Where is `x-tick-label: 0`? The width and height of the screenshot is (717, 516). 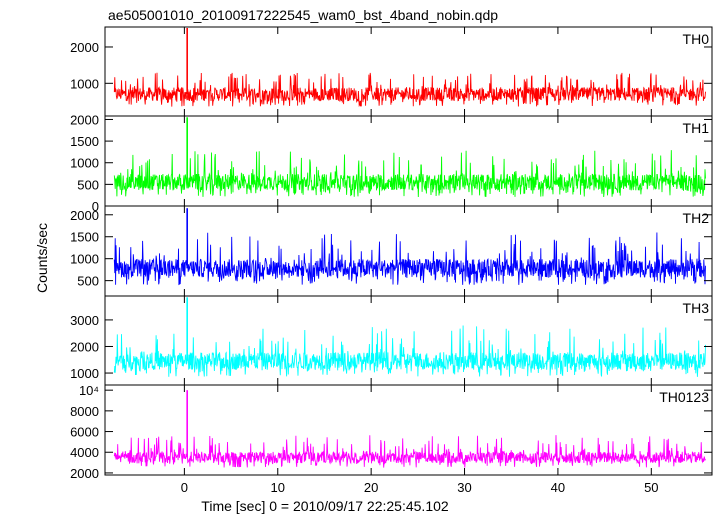
x-tick-label: 0 is located at coordinates (184, 487).